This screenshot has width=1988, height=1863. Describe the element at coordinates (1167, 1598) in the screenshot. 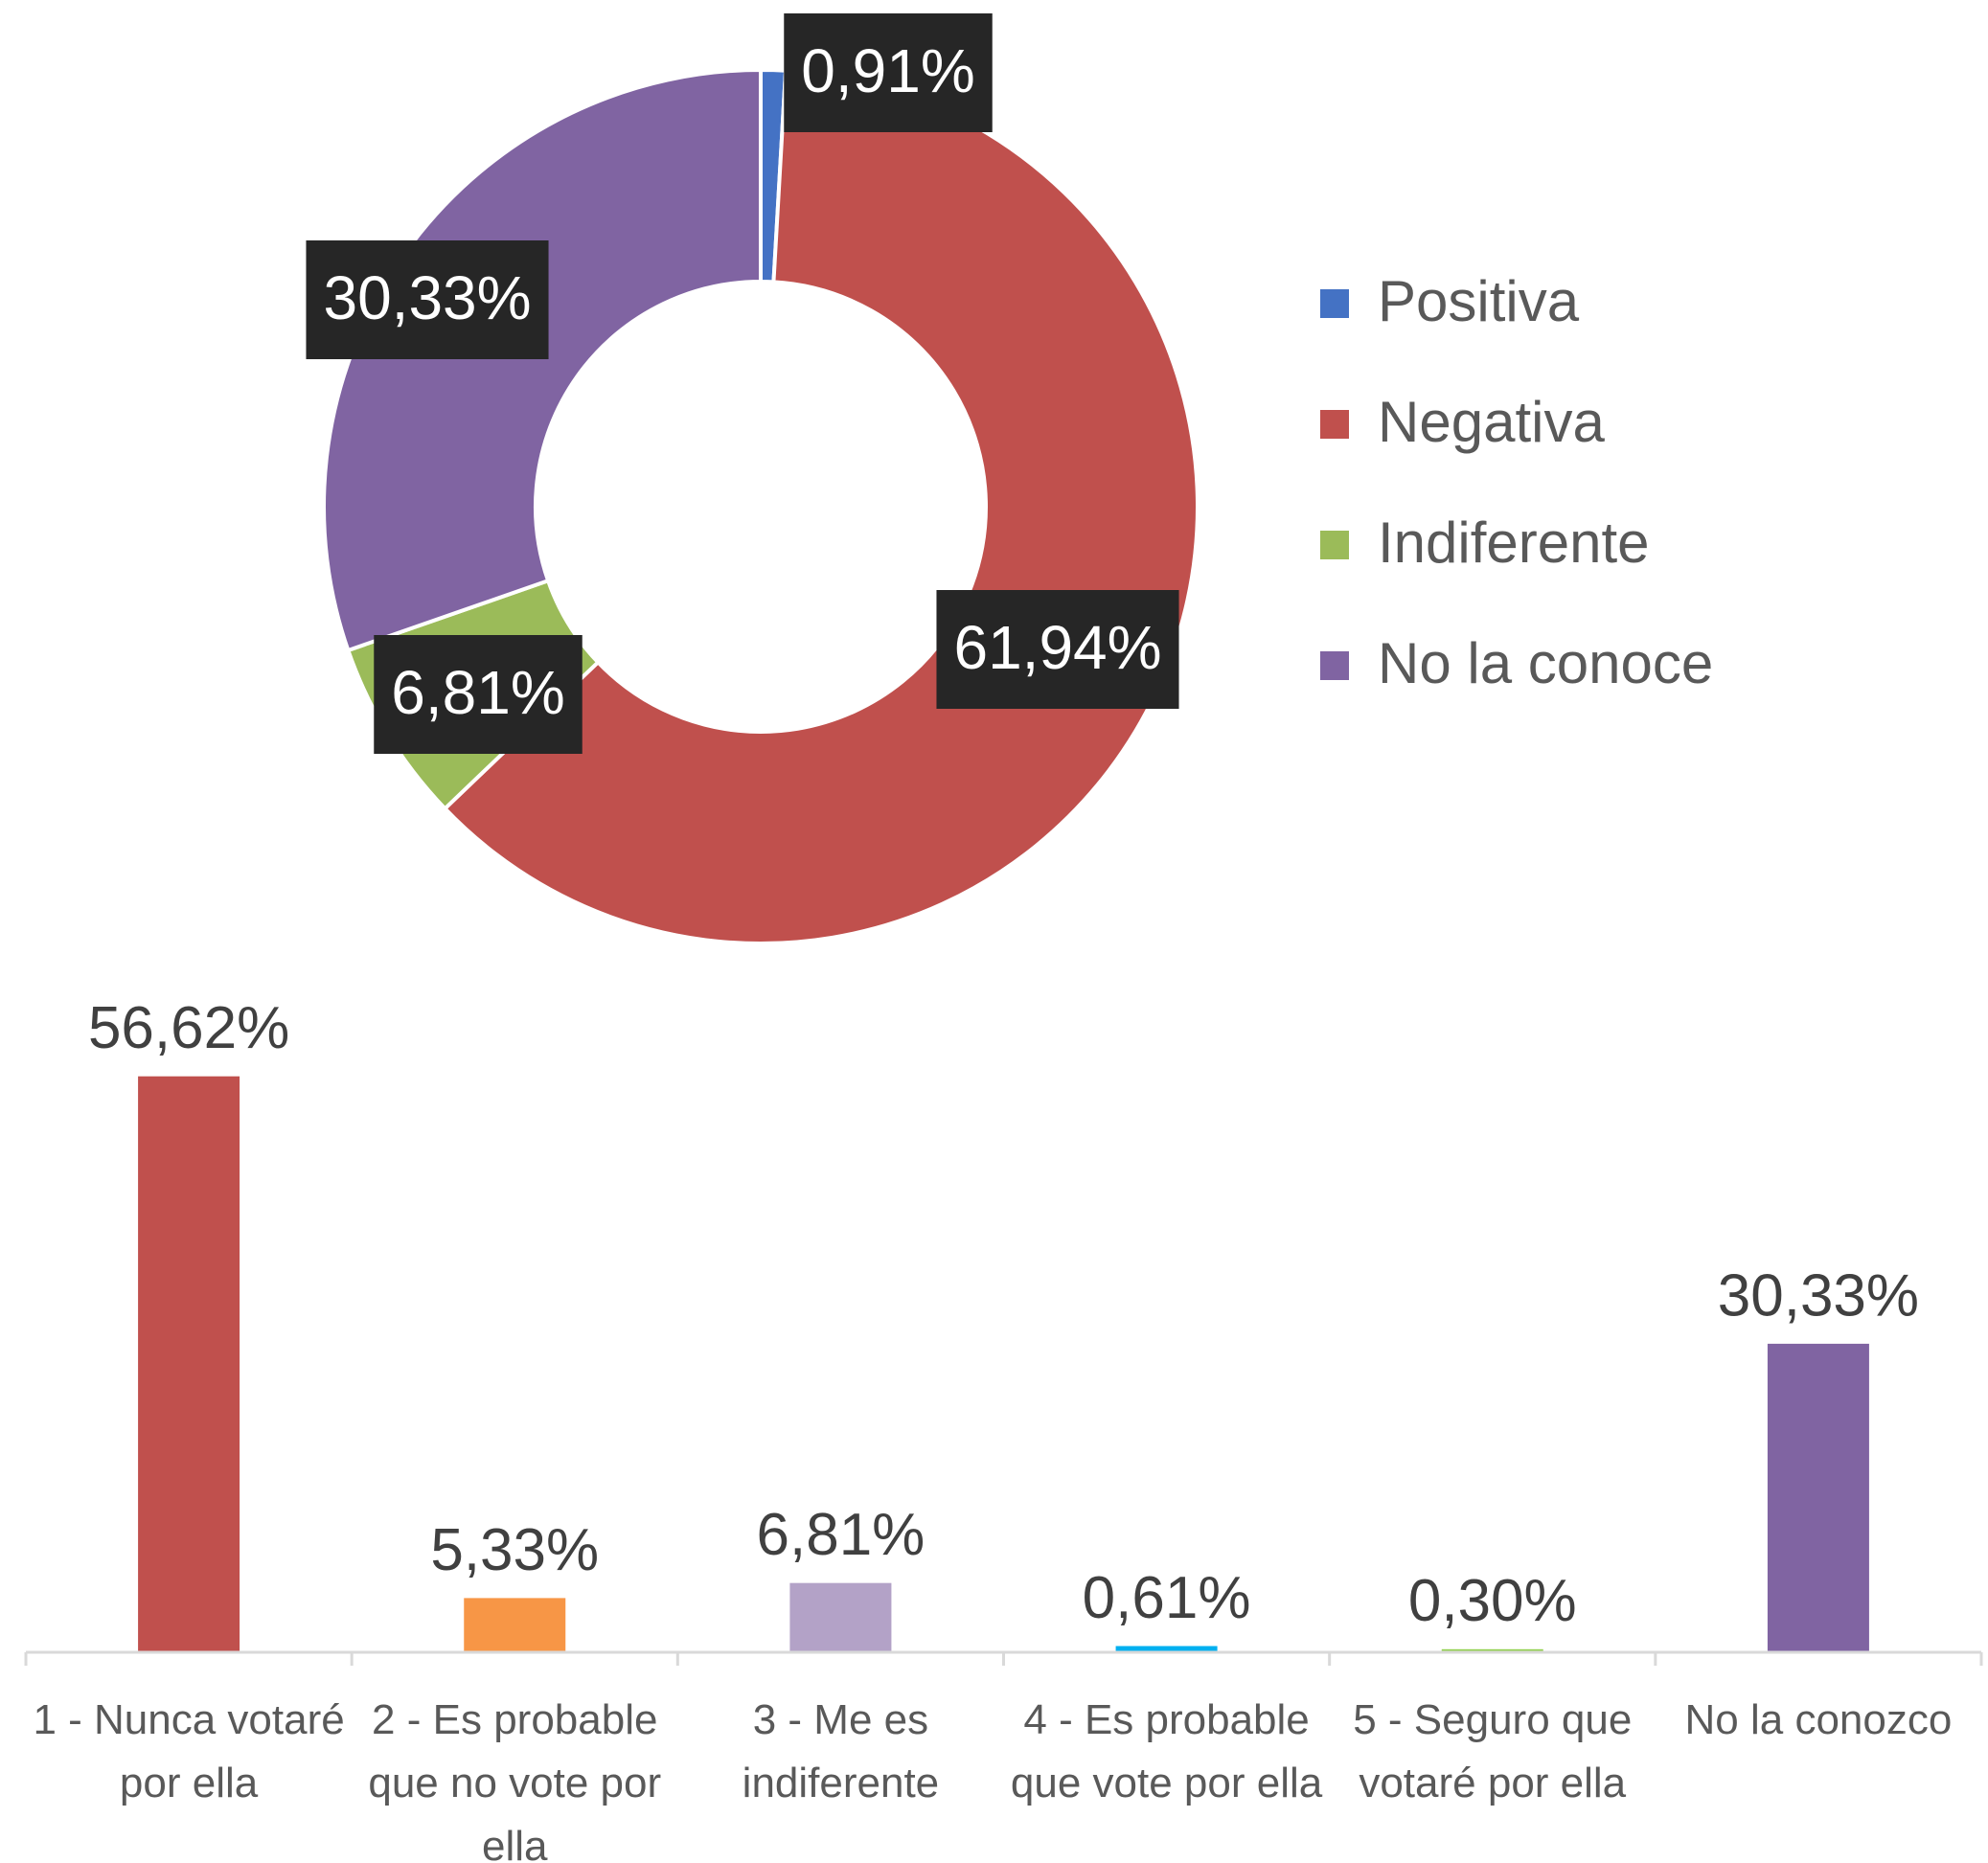

I see `data-label: 0,61%` at that location.